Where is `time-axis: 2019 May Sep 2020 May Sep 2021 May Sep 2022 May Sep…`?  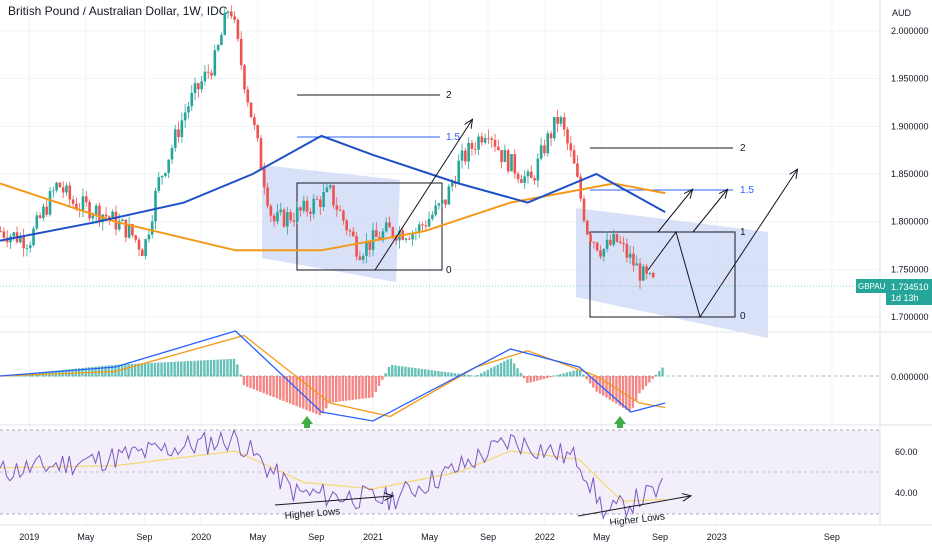
time-axis: 2019 May Sep 2020 May Sep 2021 May Sep 2022 May Sep… is located at coordinates (429, 537).